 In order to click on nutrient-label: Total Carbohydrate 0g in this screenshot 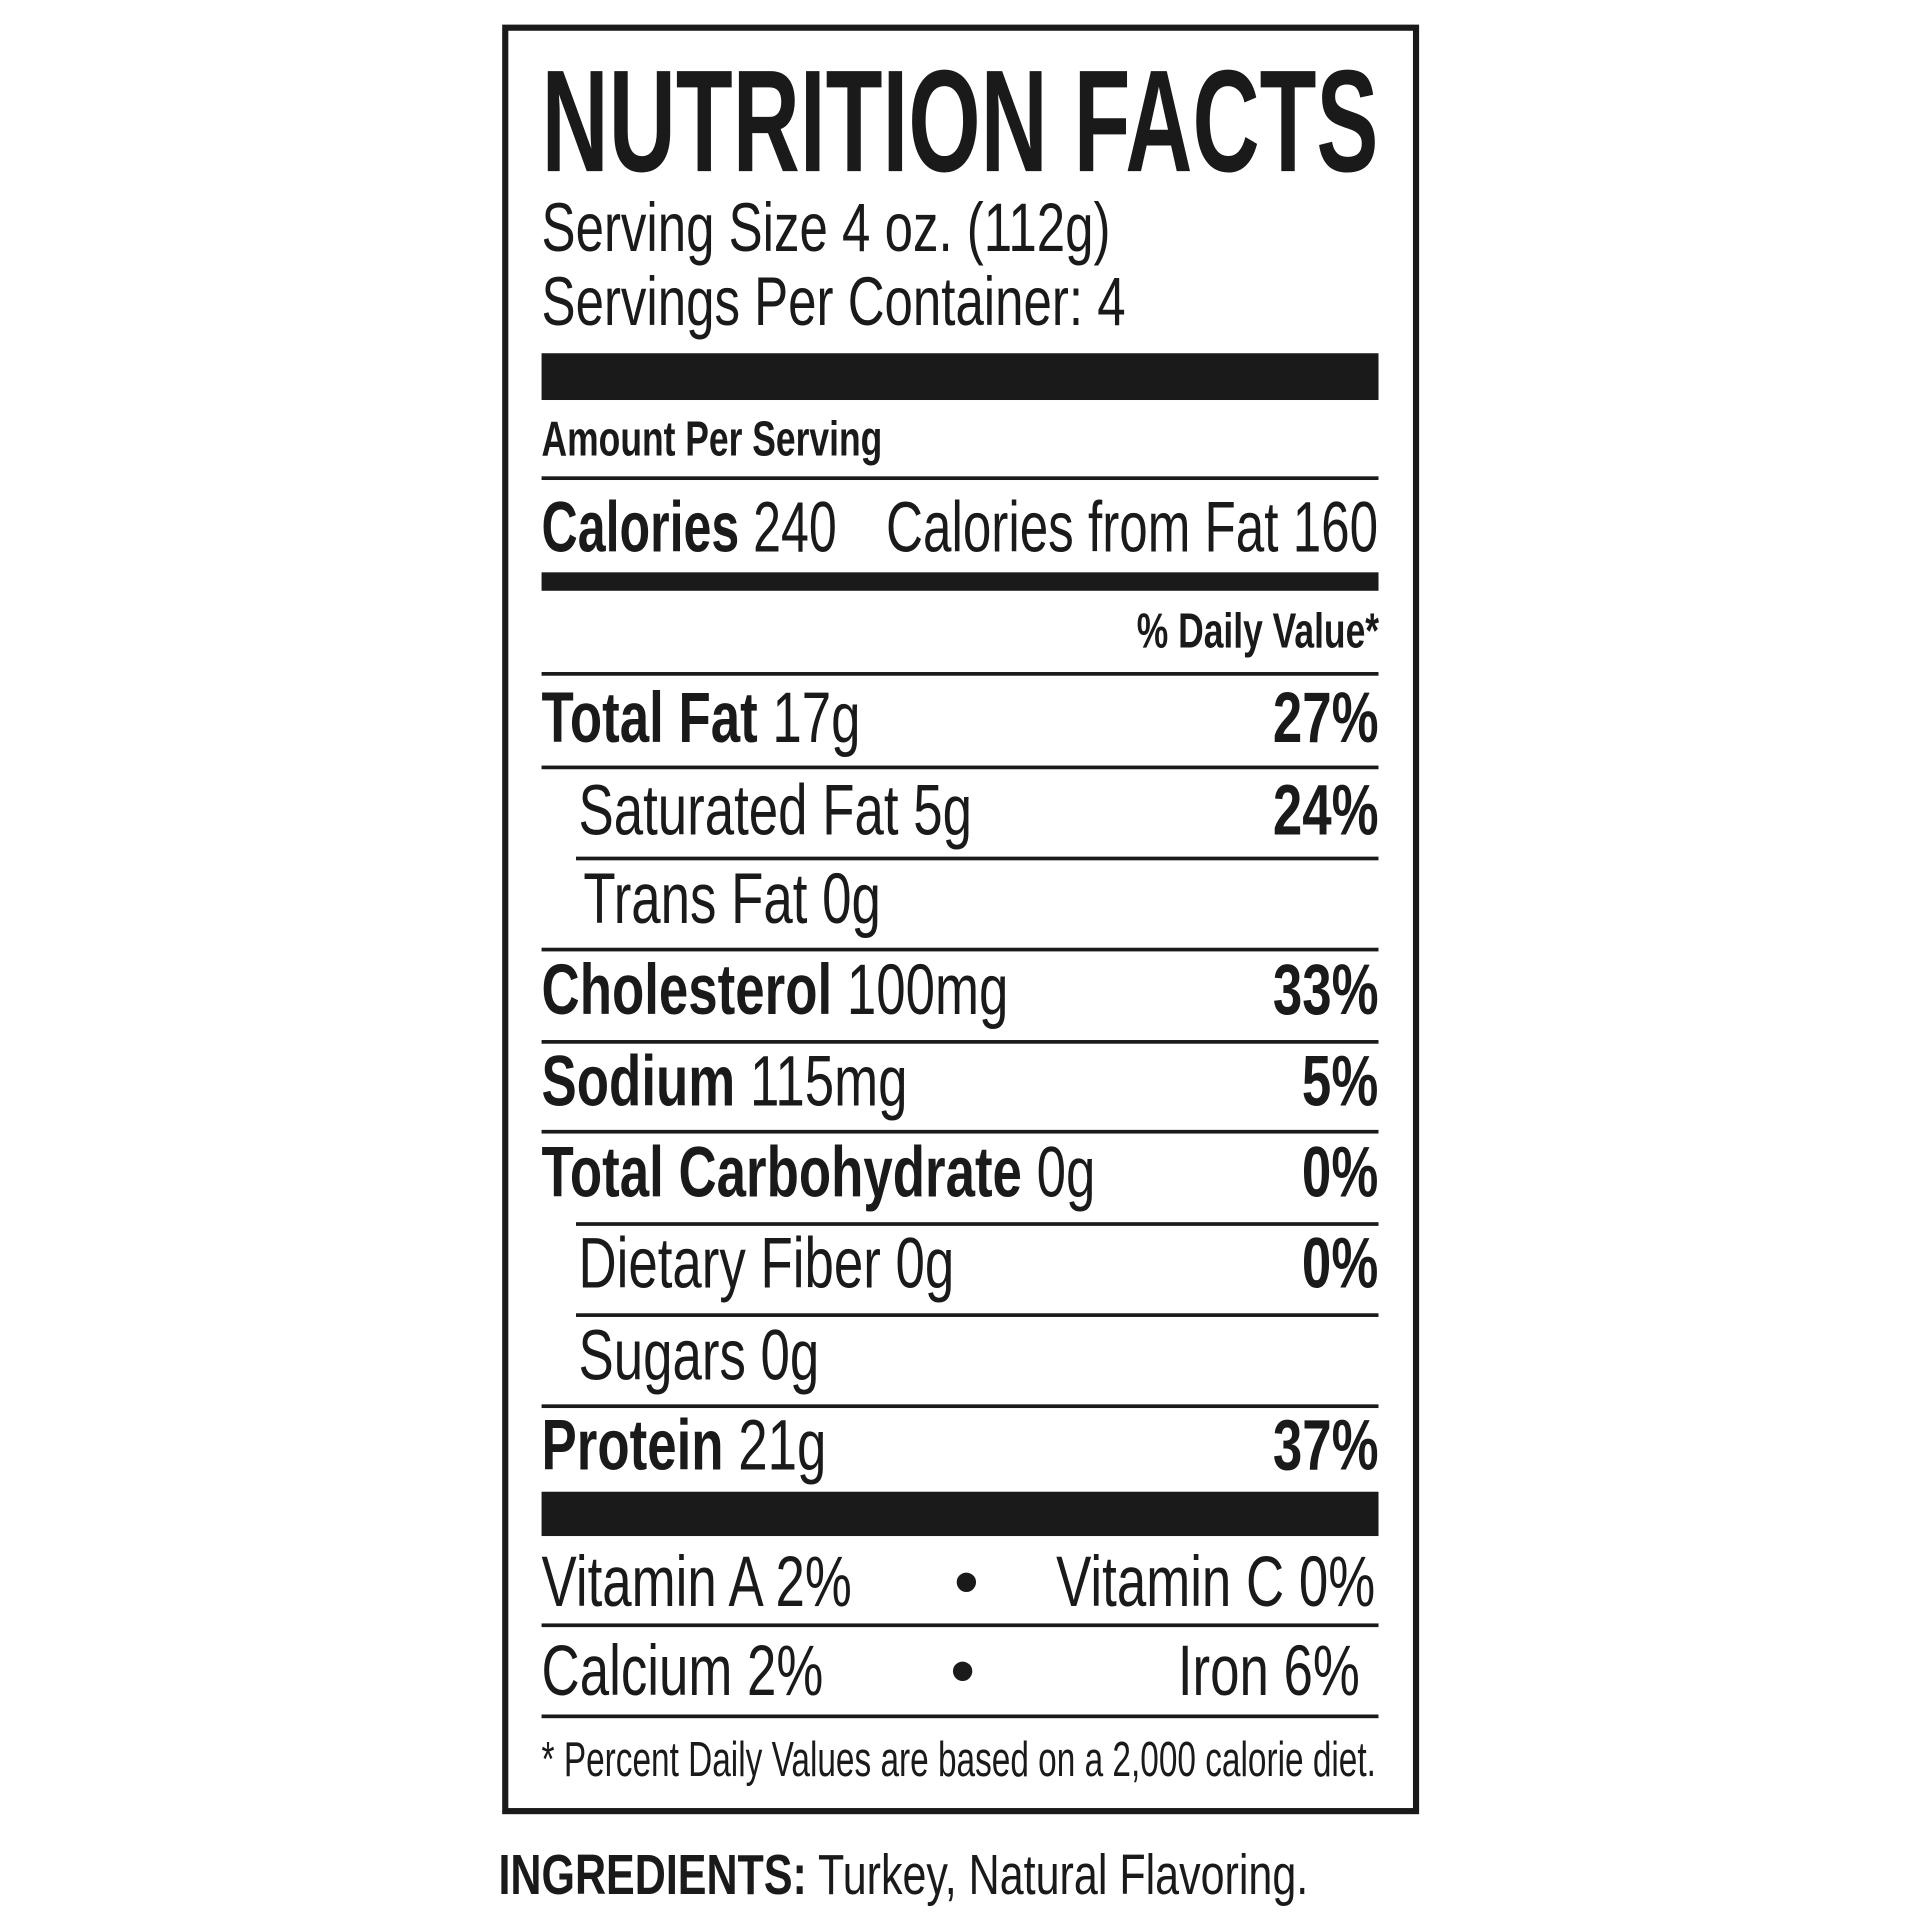, I will do `click(819, 1172)`.